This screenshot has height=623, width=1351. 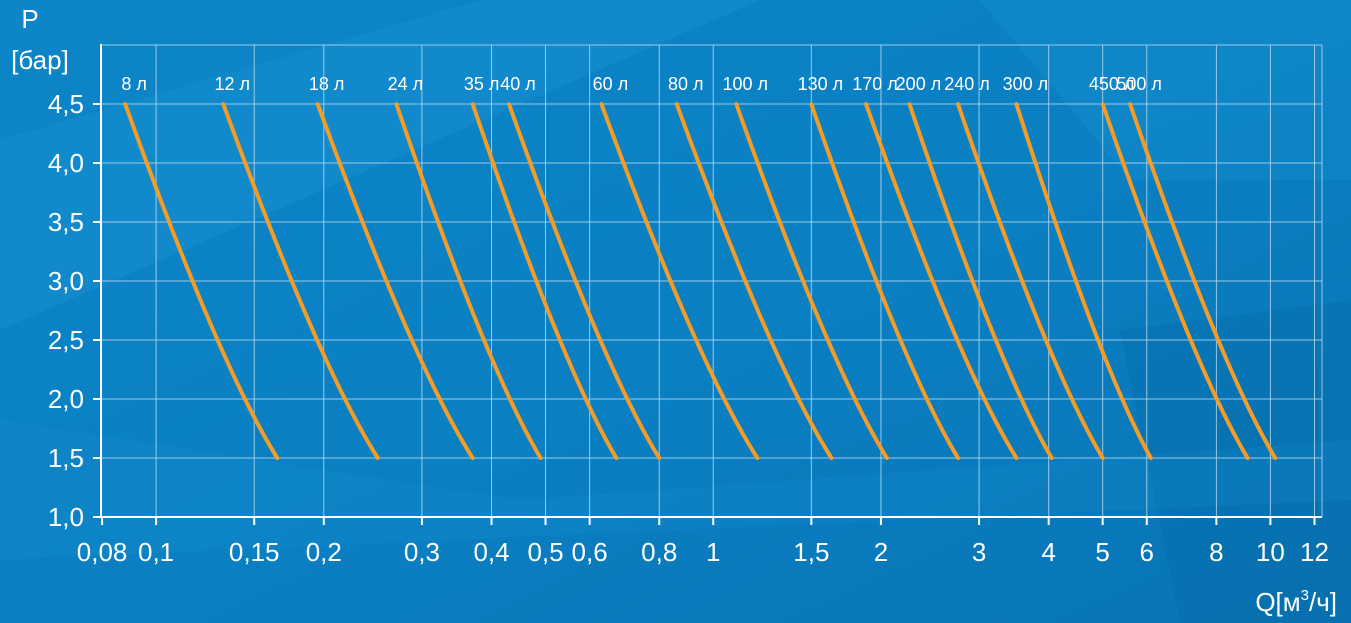 What do you see at coordinates (327, 84) in the screenshot?
I see `series-label: 18 л` at bounding box center [327, 84].